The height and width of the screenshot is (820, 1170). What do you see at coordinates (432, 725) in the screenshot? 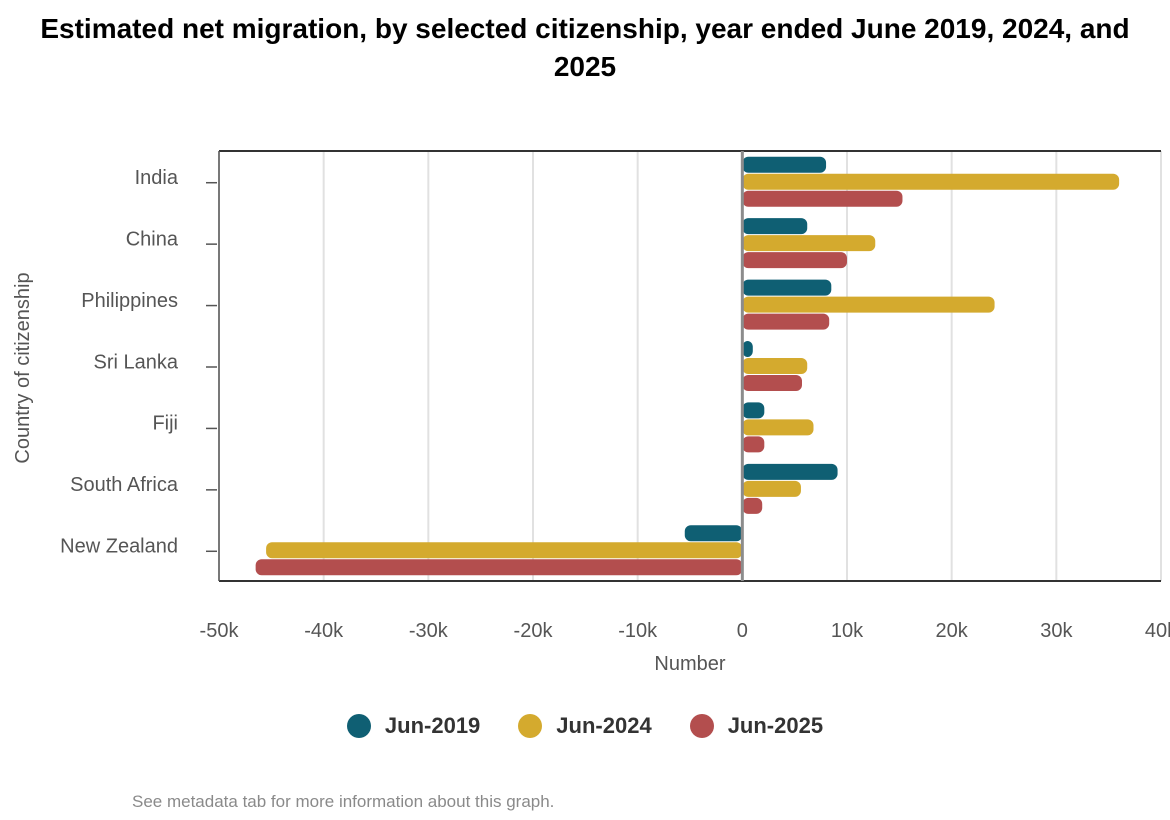
I see `legend-label: Jun-2019` at bounding box center [432, 725].